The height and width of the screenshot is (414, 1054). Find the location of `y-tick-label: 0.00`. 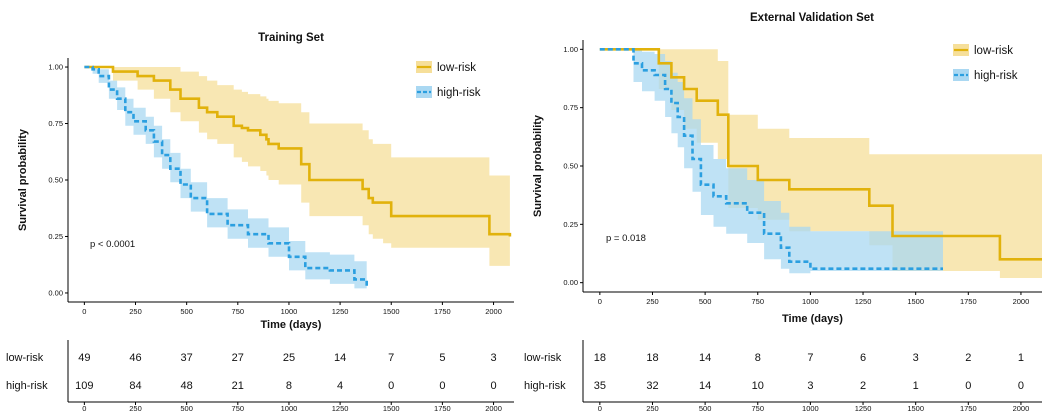

y-tick-label: 0.00 is located at coordinates (55, 292).